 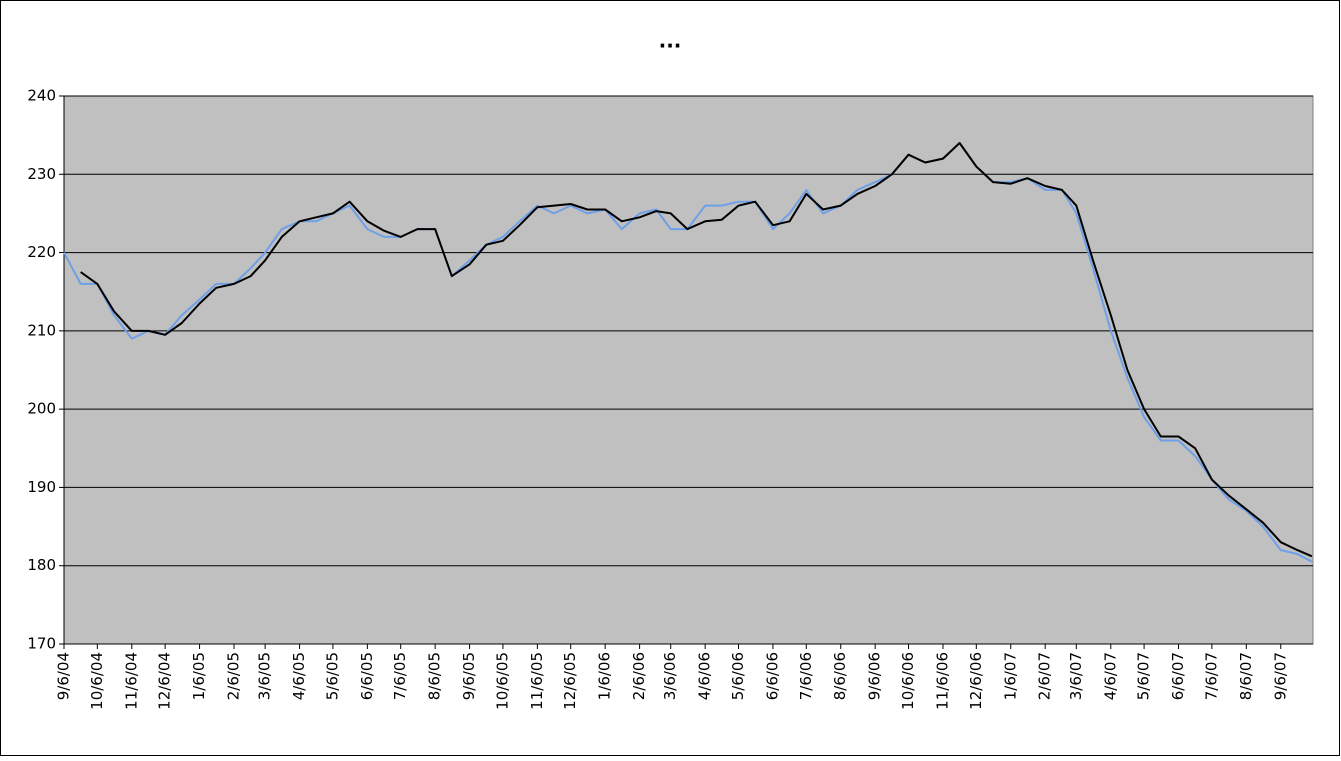 What do you see at coordinates (670, 676) in the screenshot?
I see `x-tick-label: 3/6/06` at bounding box center [670, 676].